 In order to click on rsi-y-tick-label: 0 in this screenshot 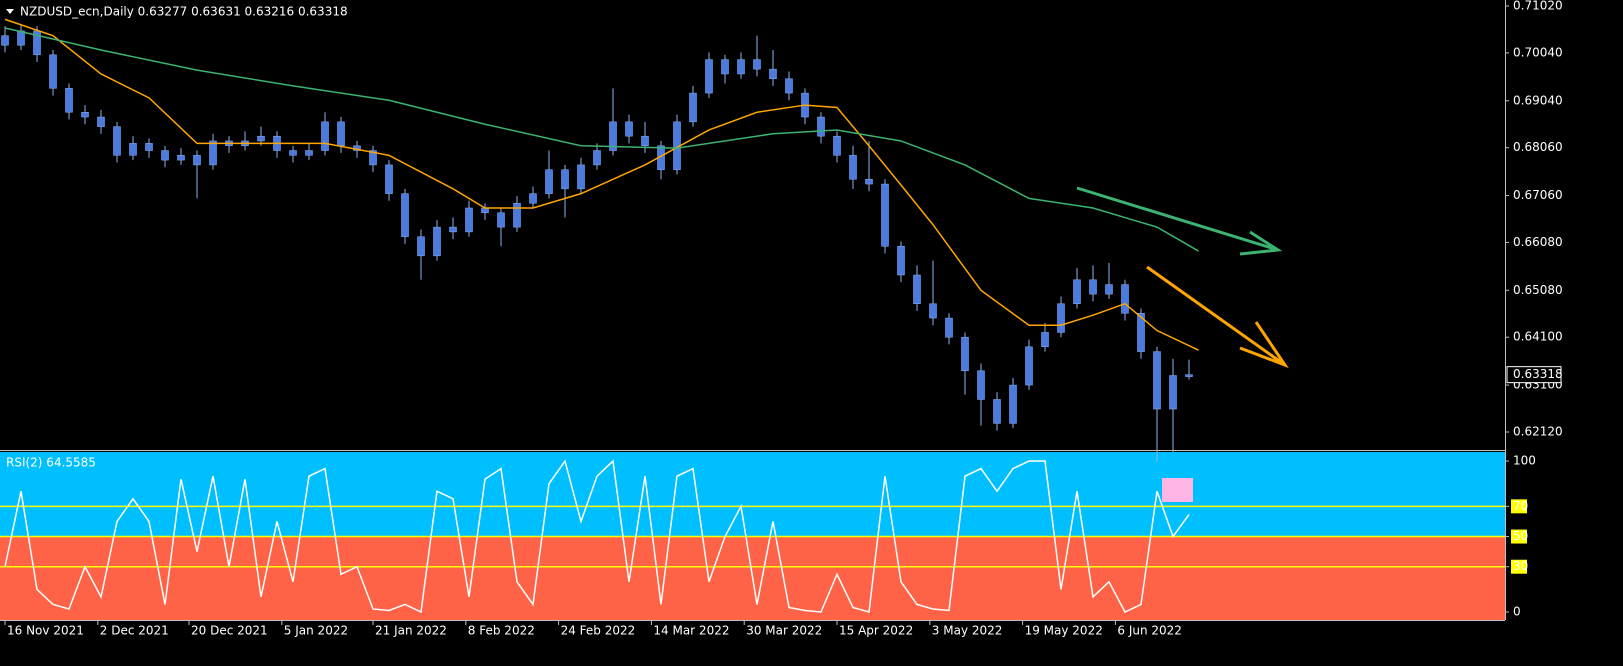, I will do `click(1517, 612)`.